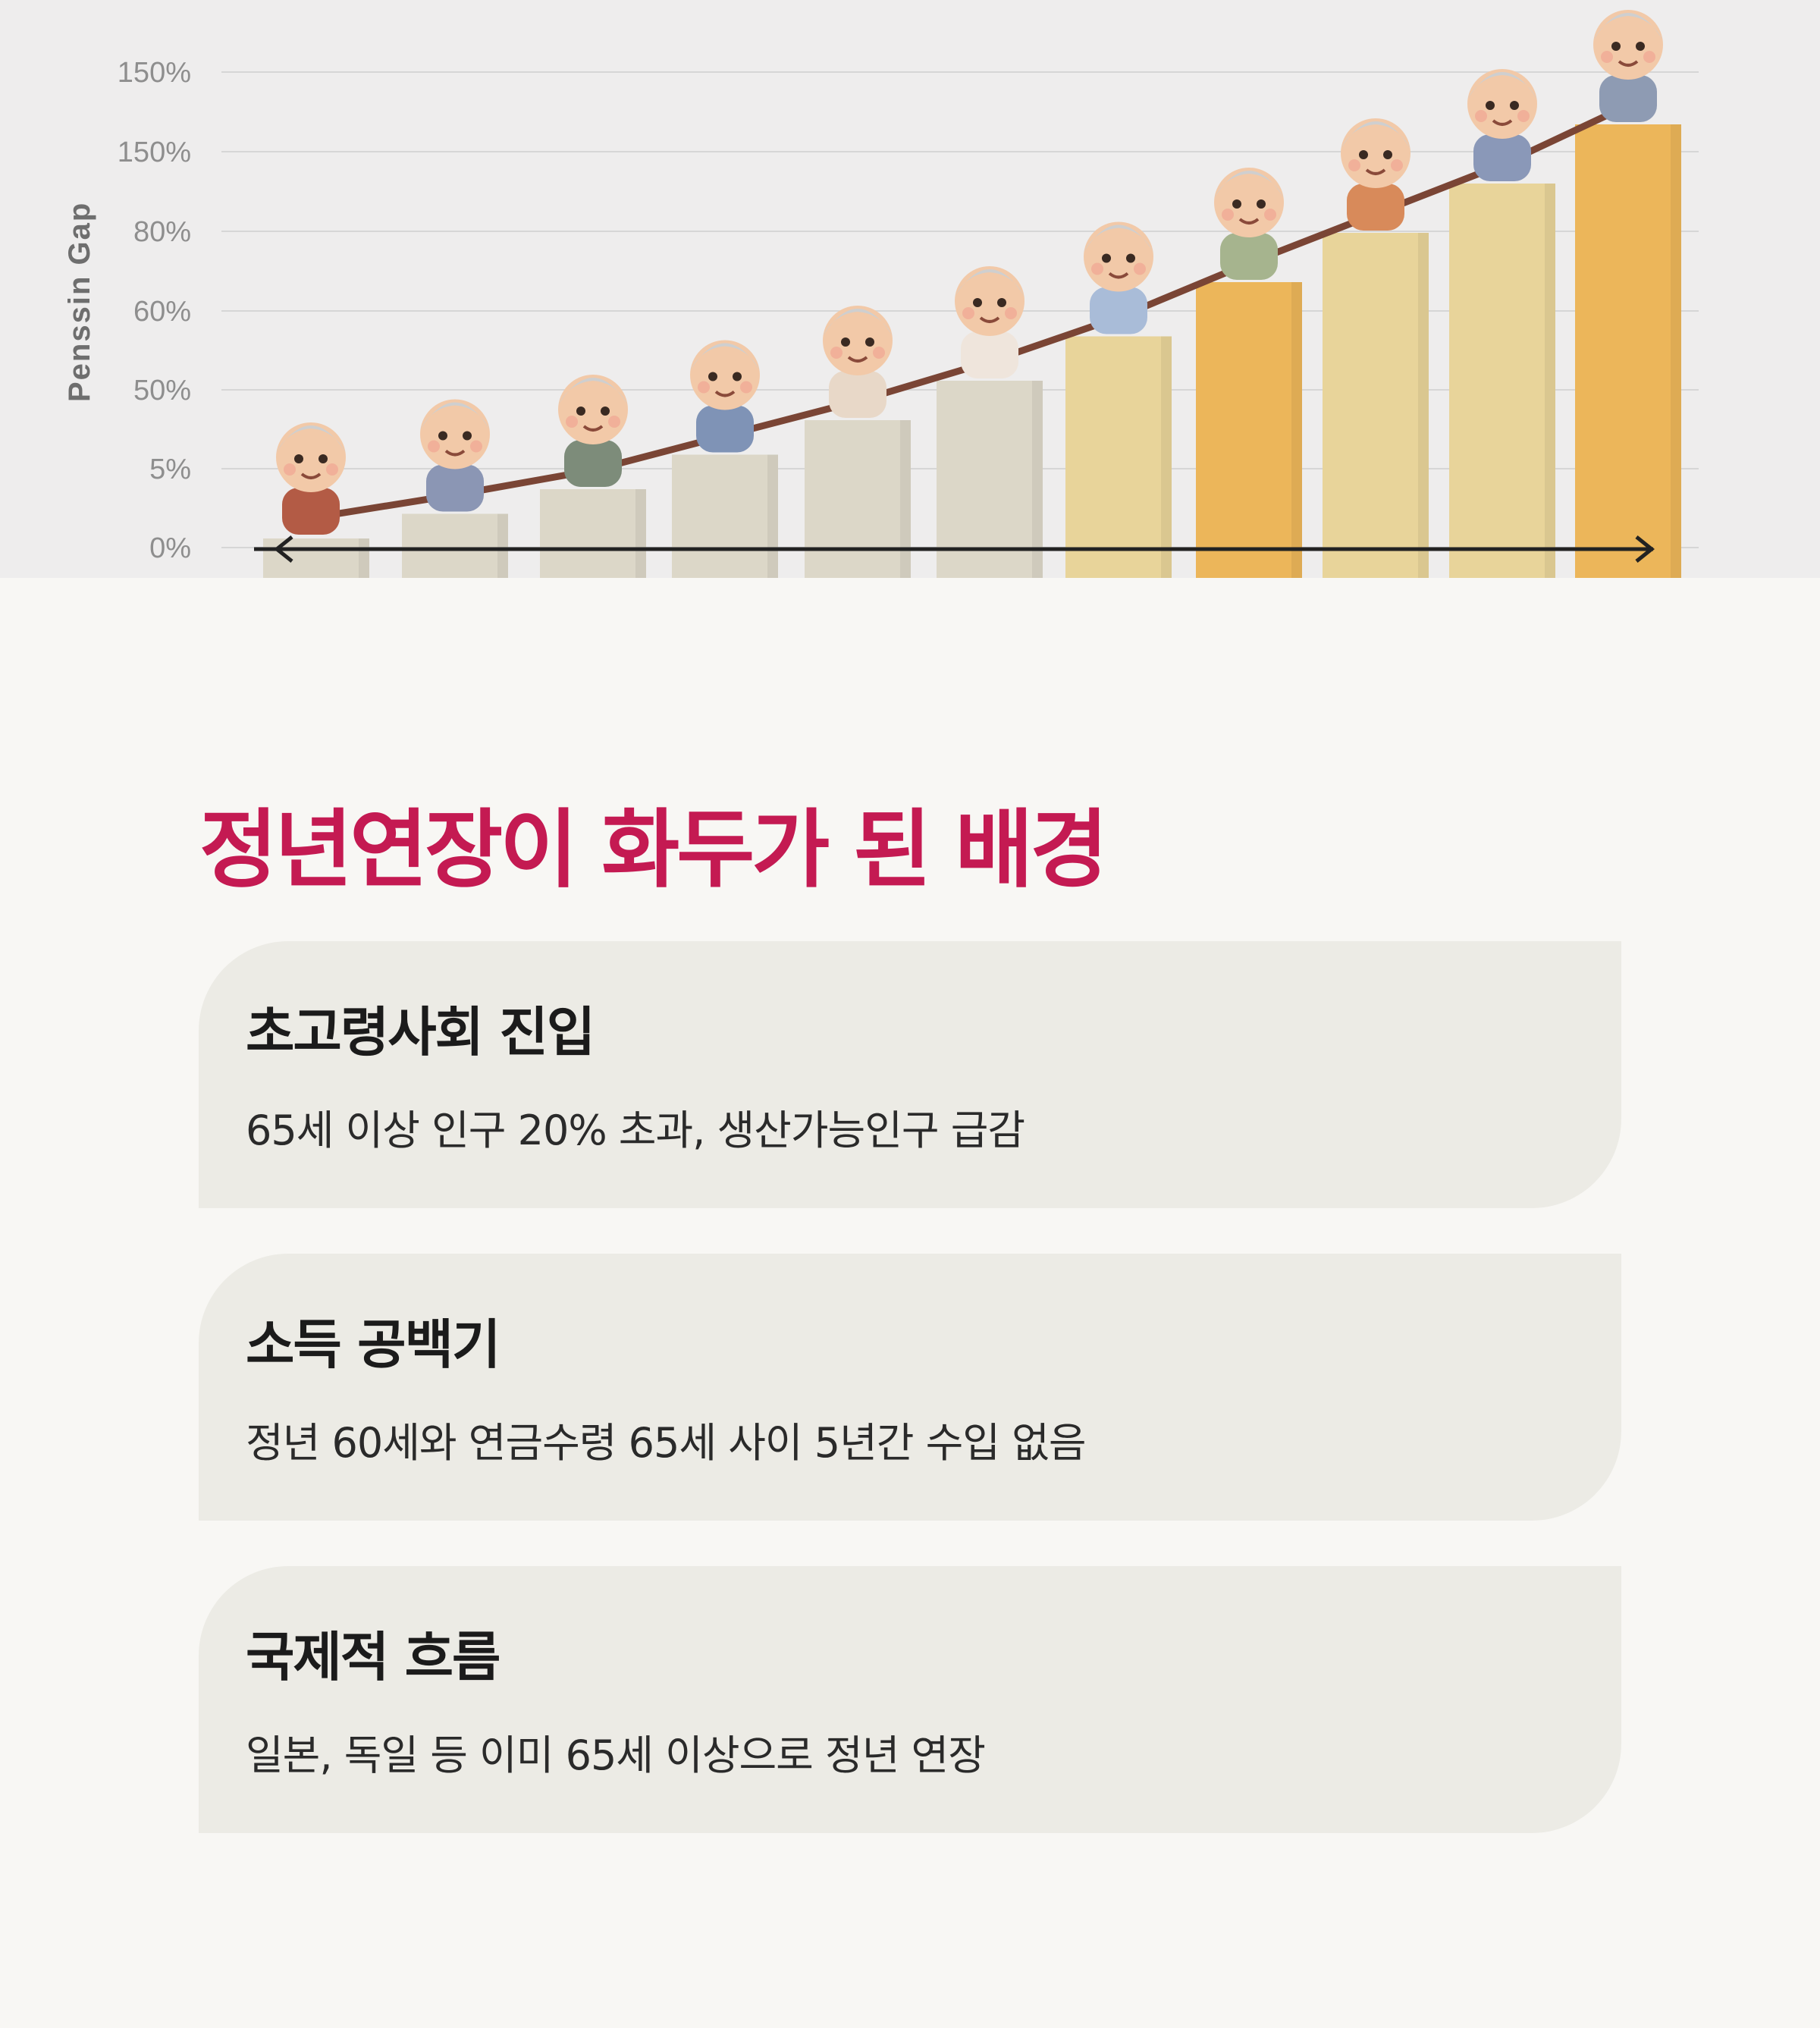  What do you see at coordinates (162, 312) in the screenshot?
I see `y-tick-label: 60%` at bounding box center [162, 312].